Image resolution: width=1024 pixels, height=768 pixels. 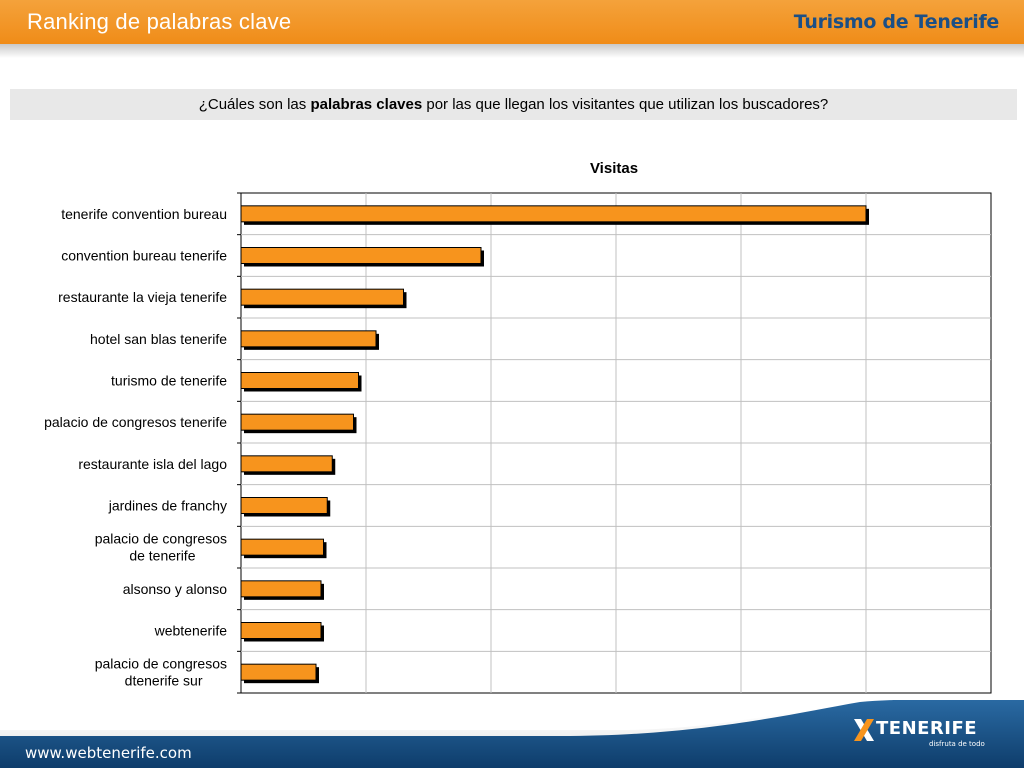 I want to click on x-logo-icon, so click(x=864, y=730).